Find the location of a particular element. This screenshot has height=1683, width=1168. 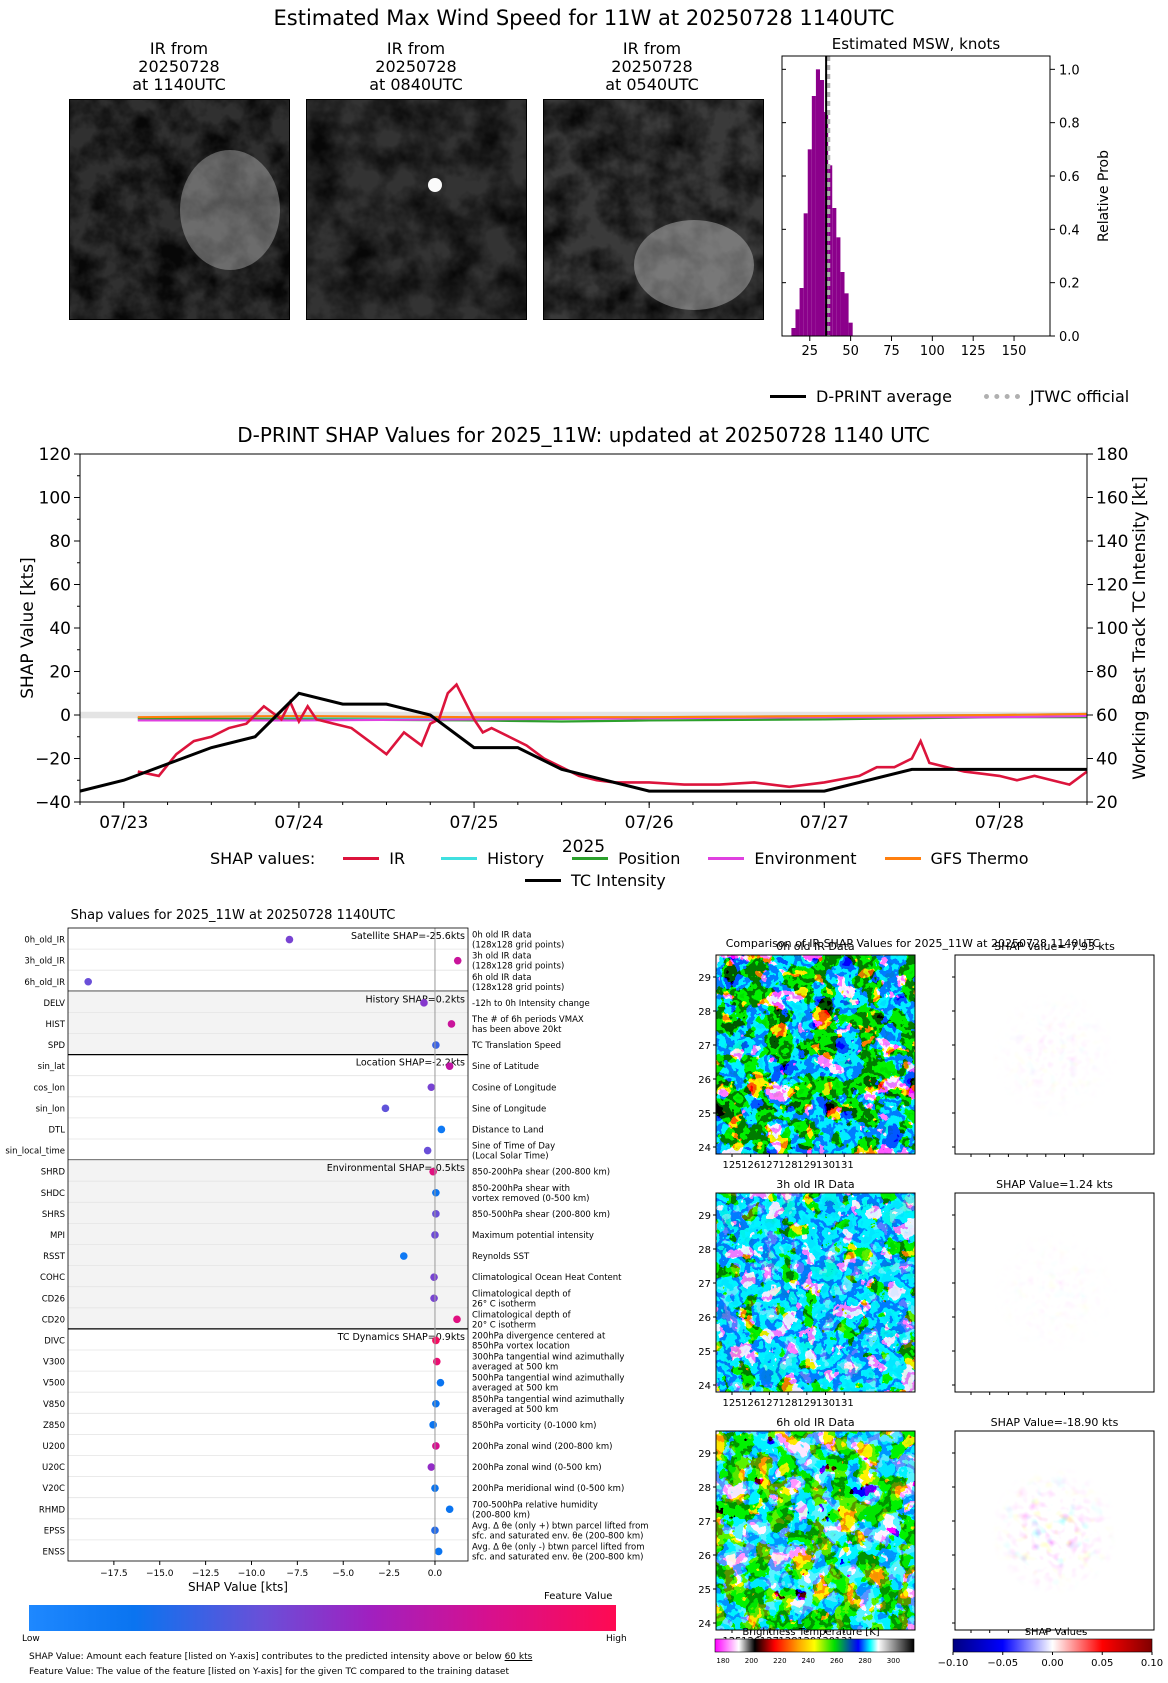

feature-name: RSST is located at coordinates (54, 1257).